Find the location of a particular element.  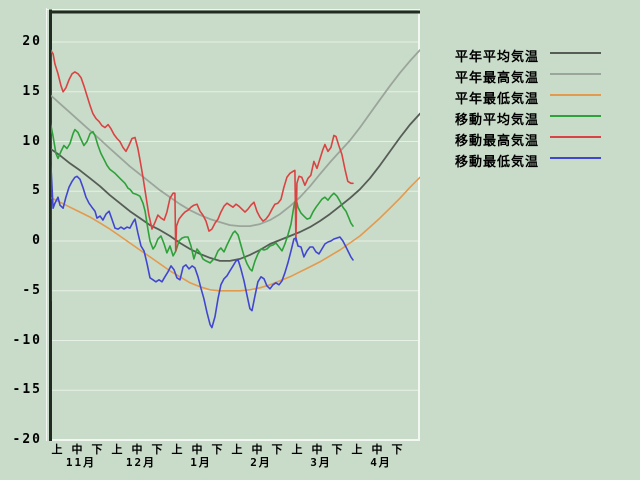

legend-label: 移動最高気温 is located at coordinates (497, 141).